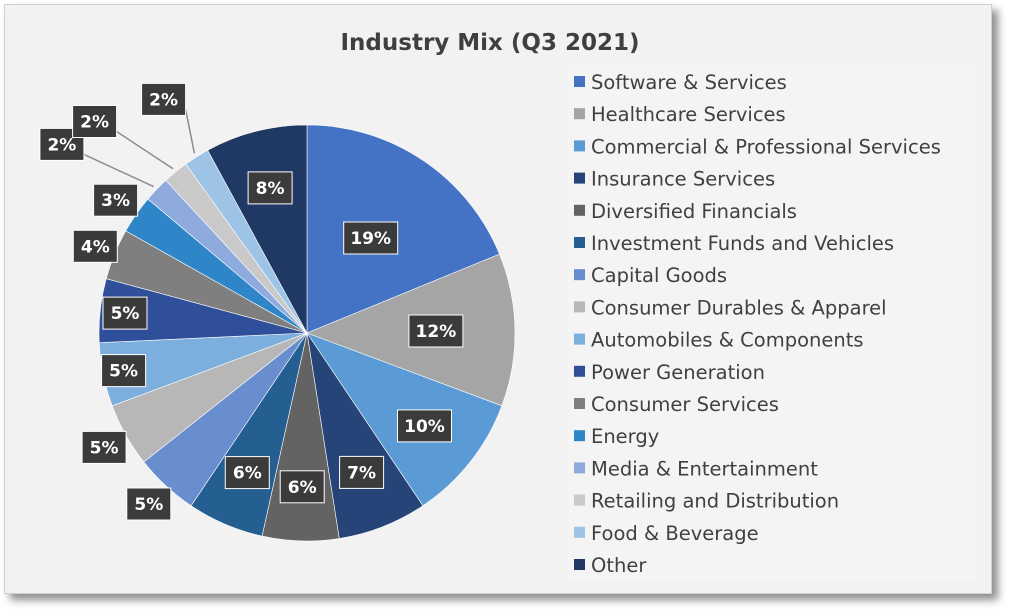  Describe the element at coordinates (579, 500) in the screenshot. I see `legend-swatch-retailing-and-distribution` at that location.